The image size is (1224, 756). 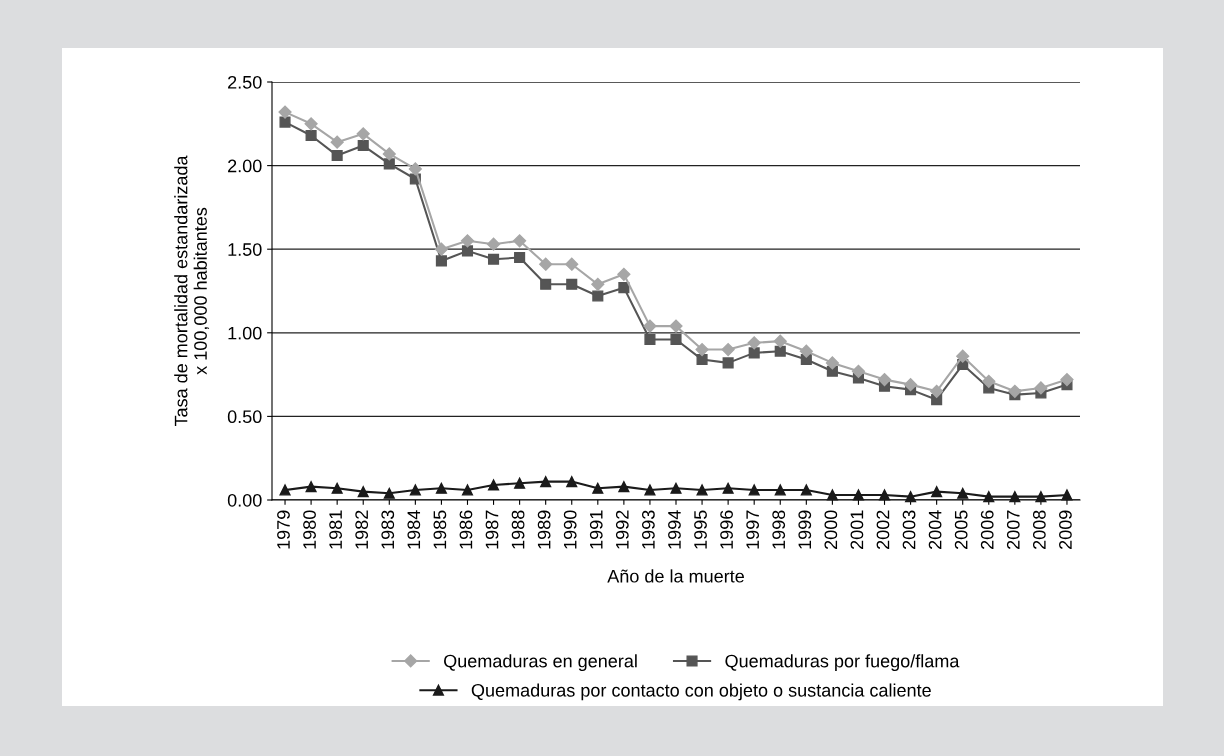 I want to click on x-tick-label: 1982, so click(x=362, y=529).